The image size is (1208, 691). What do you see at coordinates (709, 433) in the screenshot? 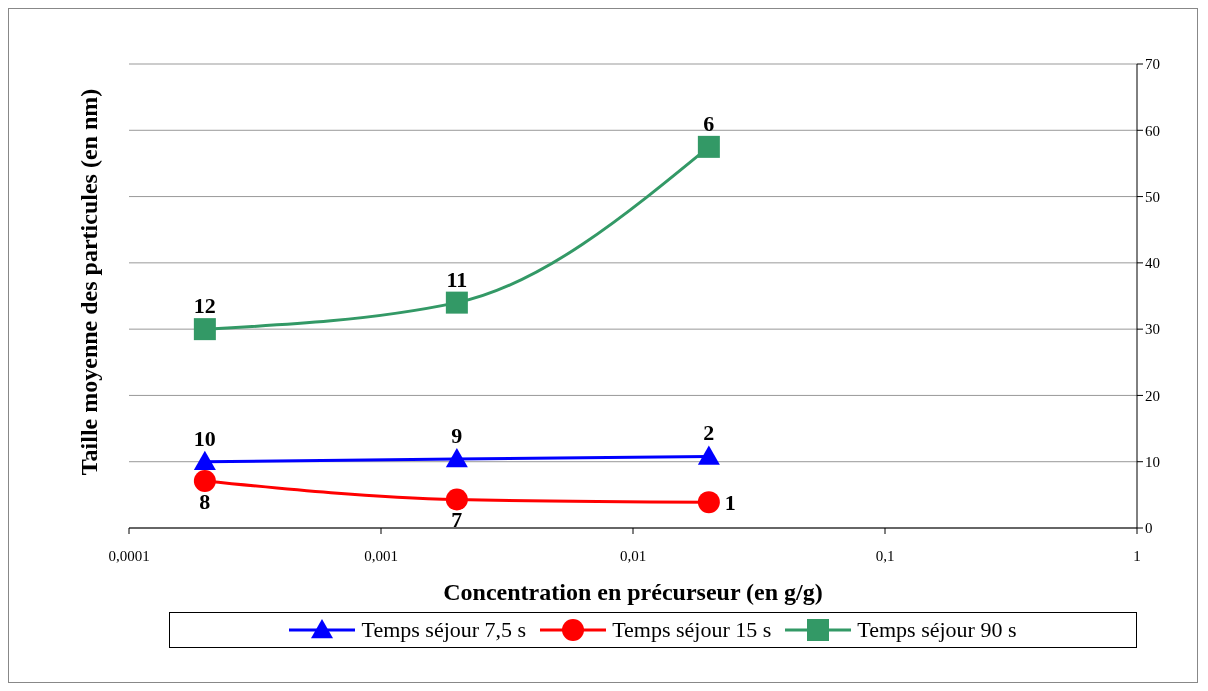
I see `annotation: 2` at bounding box center [709, 433].